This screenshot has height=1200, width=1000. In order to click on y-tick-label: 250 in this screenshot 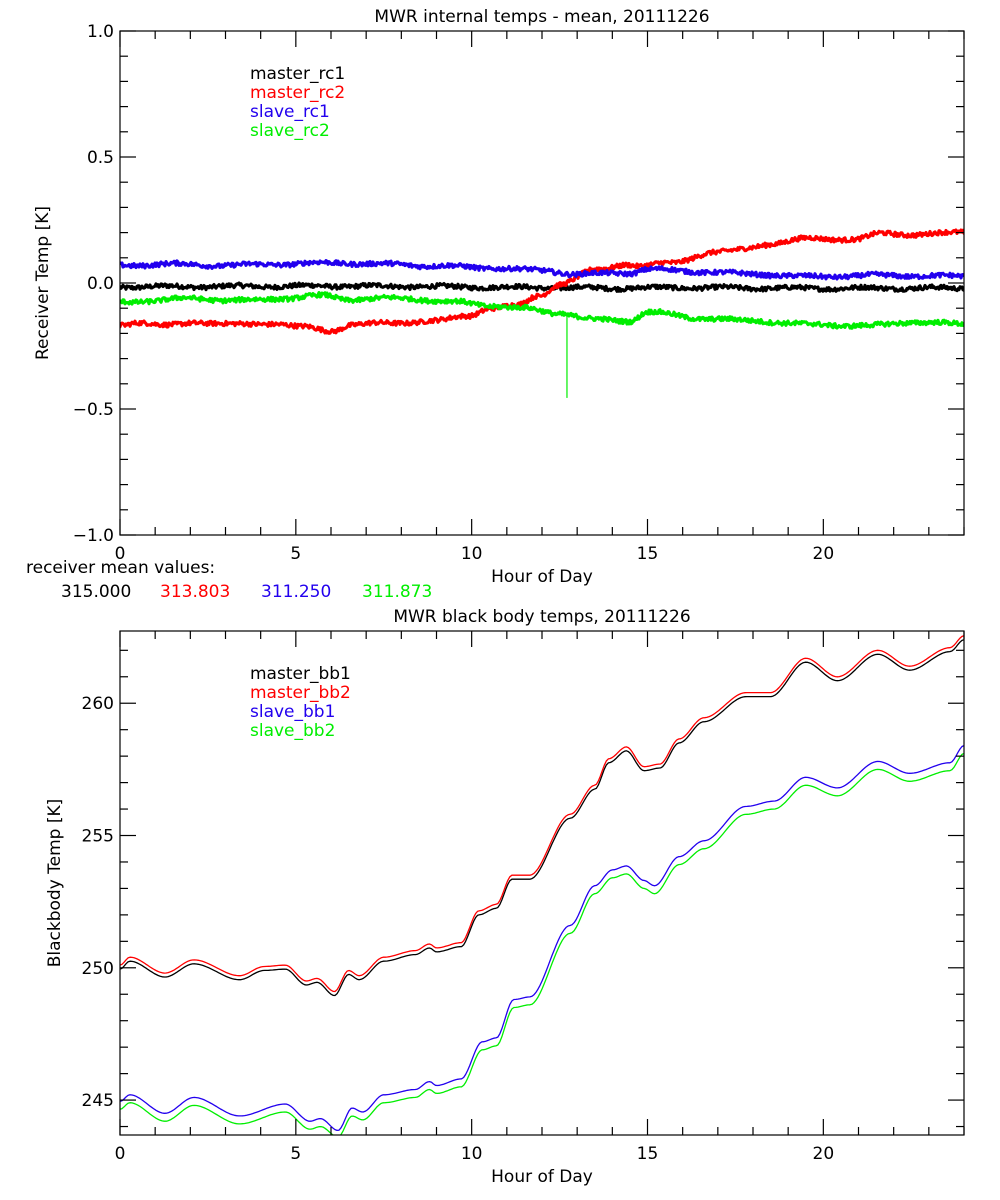, I will do `click(98, 969)`.